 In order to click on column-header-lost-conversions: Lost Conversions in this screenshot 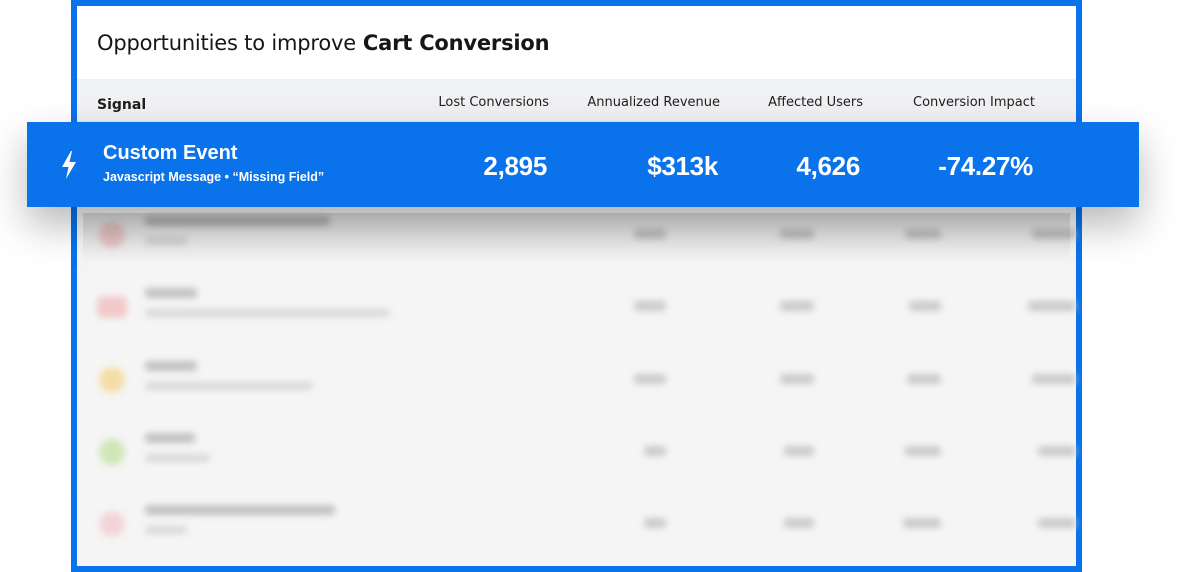, I will do `click(493, 102)`.